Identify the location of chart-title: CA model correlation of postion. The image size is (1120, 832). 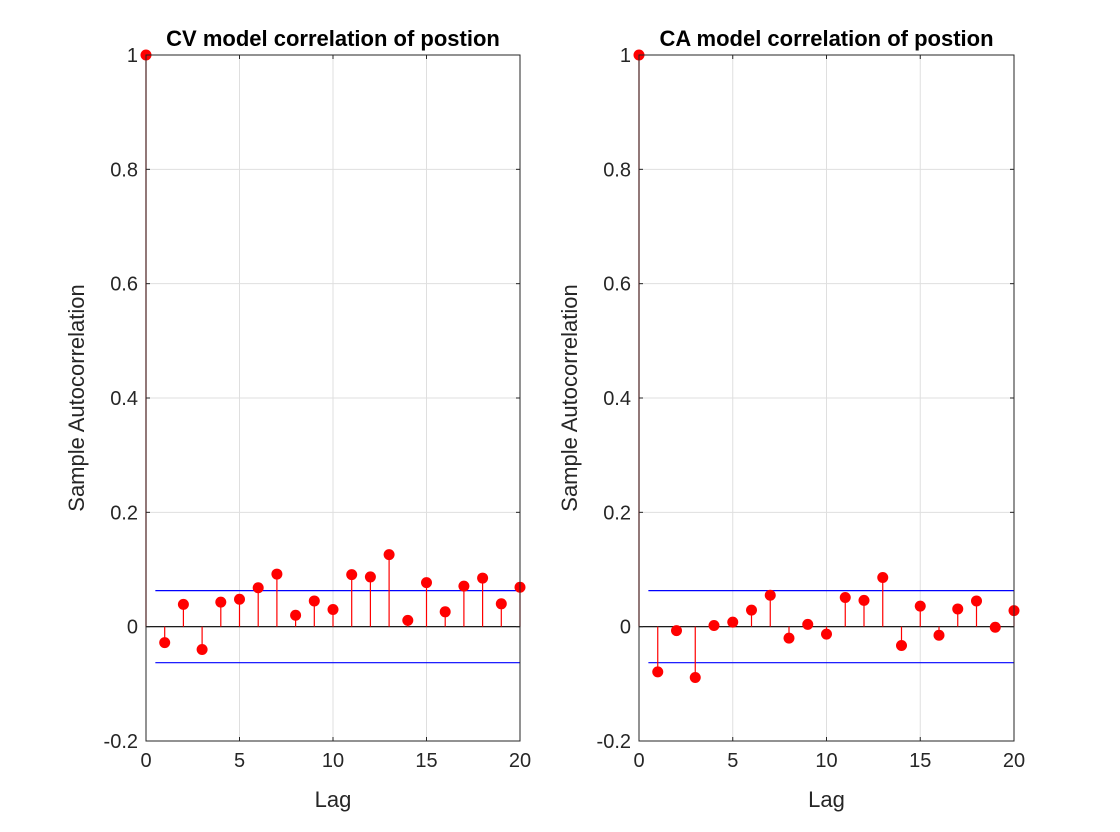
(826, 38).